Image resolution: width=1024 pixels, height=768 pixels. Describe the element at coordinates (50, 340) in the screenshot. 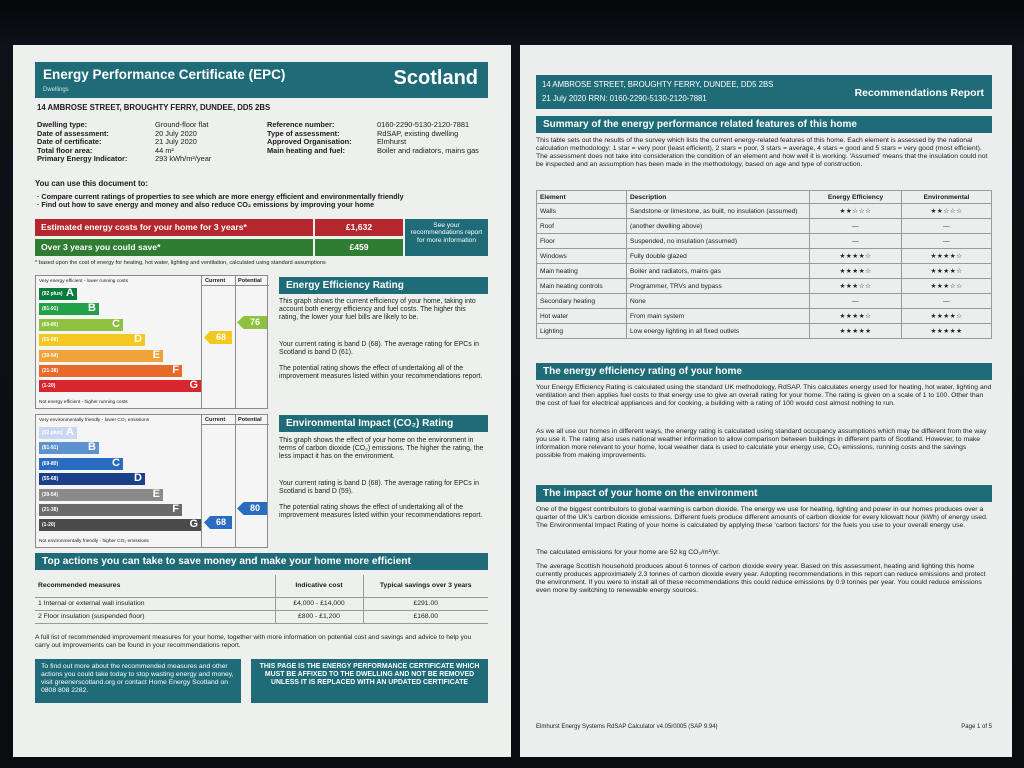

I see `band-range: (55-68)` at that location.